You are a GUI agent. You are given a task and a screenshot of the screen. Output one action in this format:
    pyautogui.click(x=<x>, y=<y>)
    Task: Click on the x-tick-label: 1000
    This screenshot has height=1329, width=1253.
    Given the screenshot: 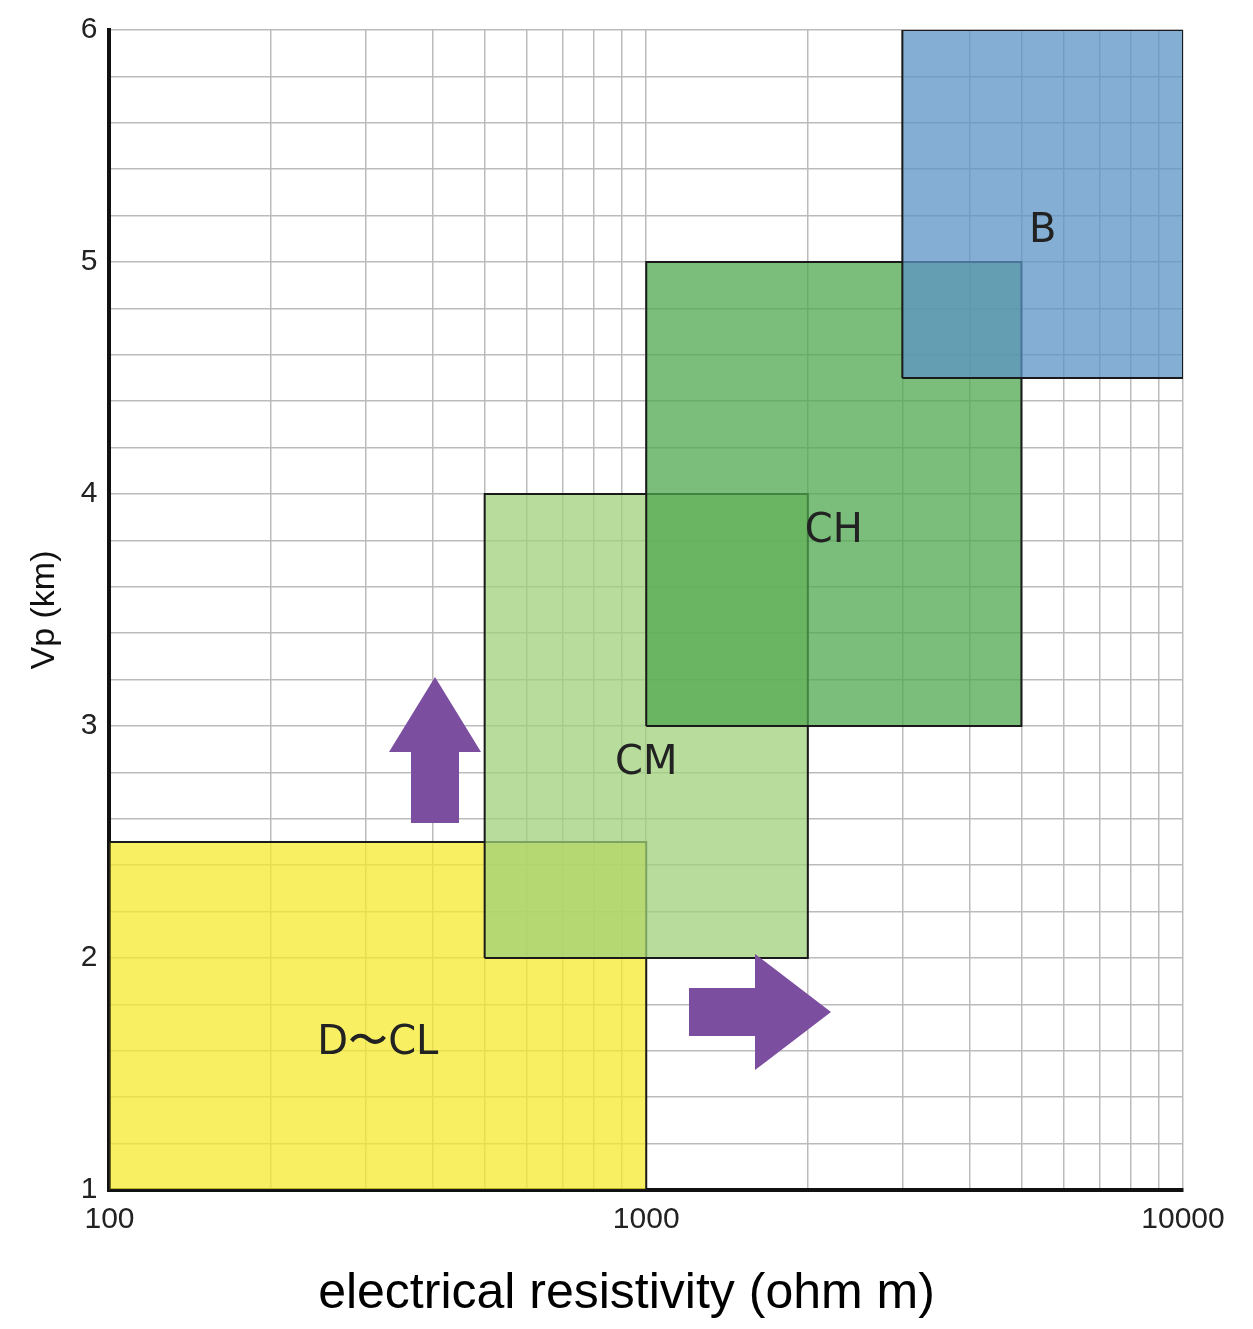 What is the action you would take?
    pyautogui.click(x=646, y=1218)
    